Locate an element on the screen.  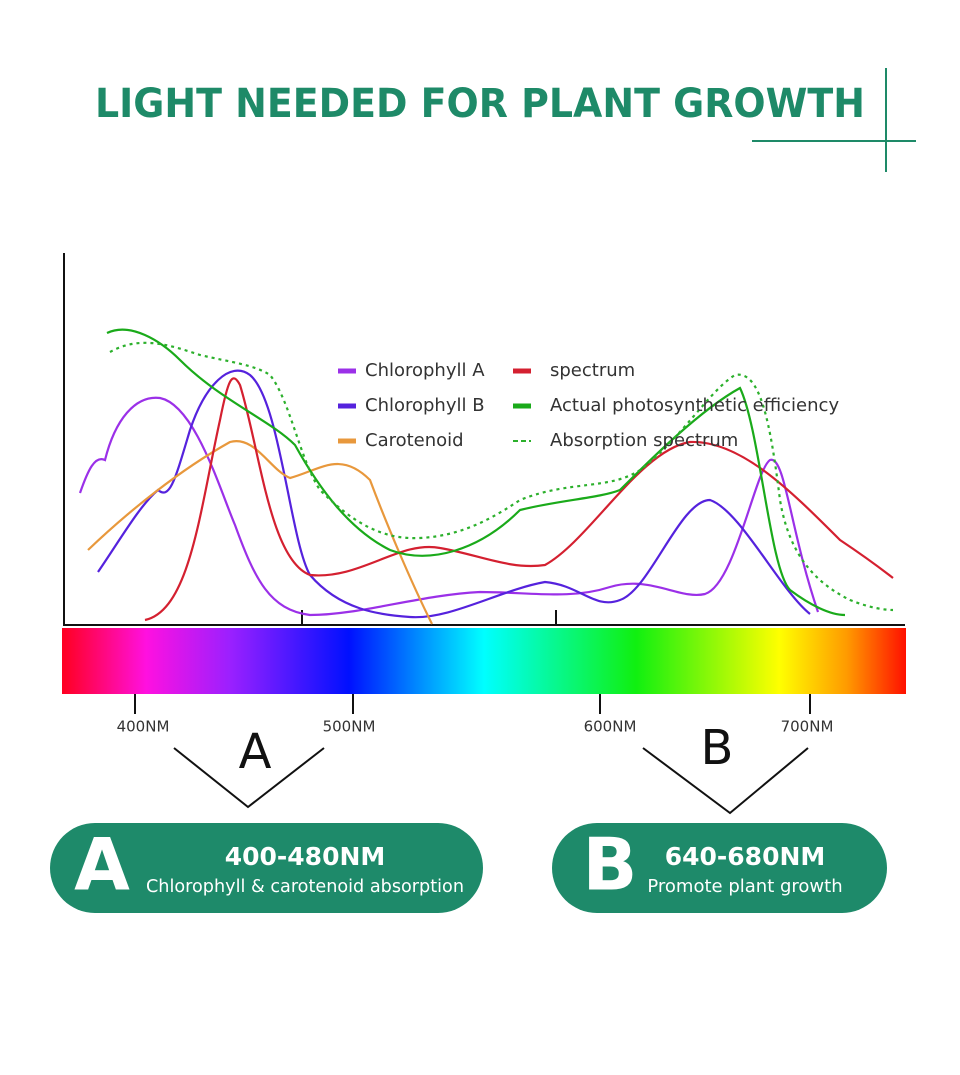
legend-label: Chlorophyll B is located at coordinates (425, 405).